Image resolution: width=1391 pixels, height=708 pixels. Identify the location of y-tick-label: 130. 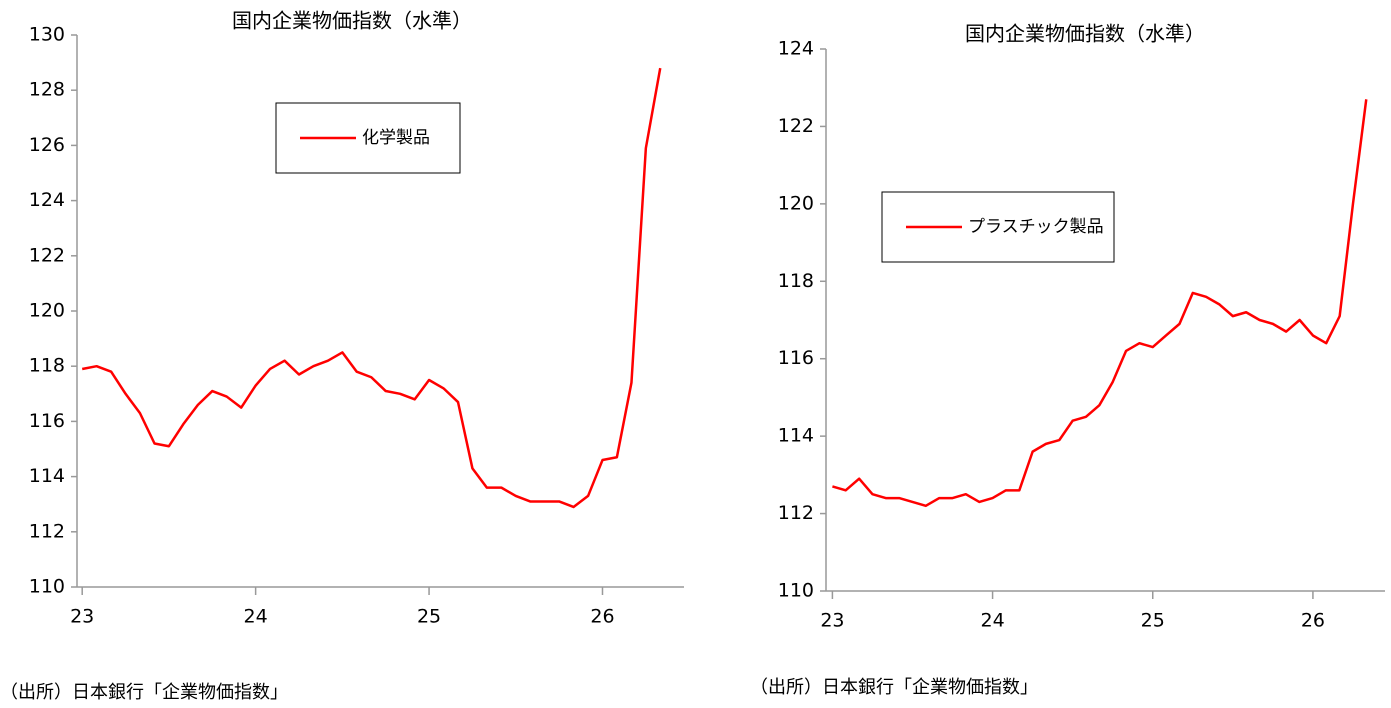
(47, 35).